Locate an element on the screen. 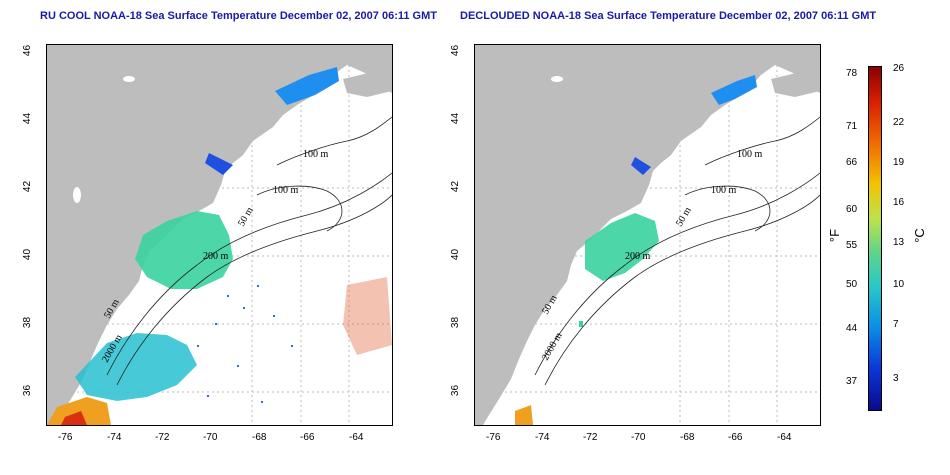  f-tick: 60 is located at coordinates (852, 209).